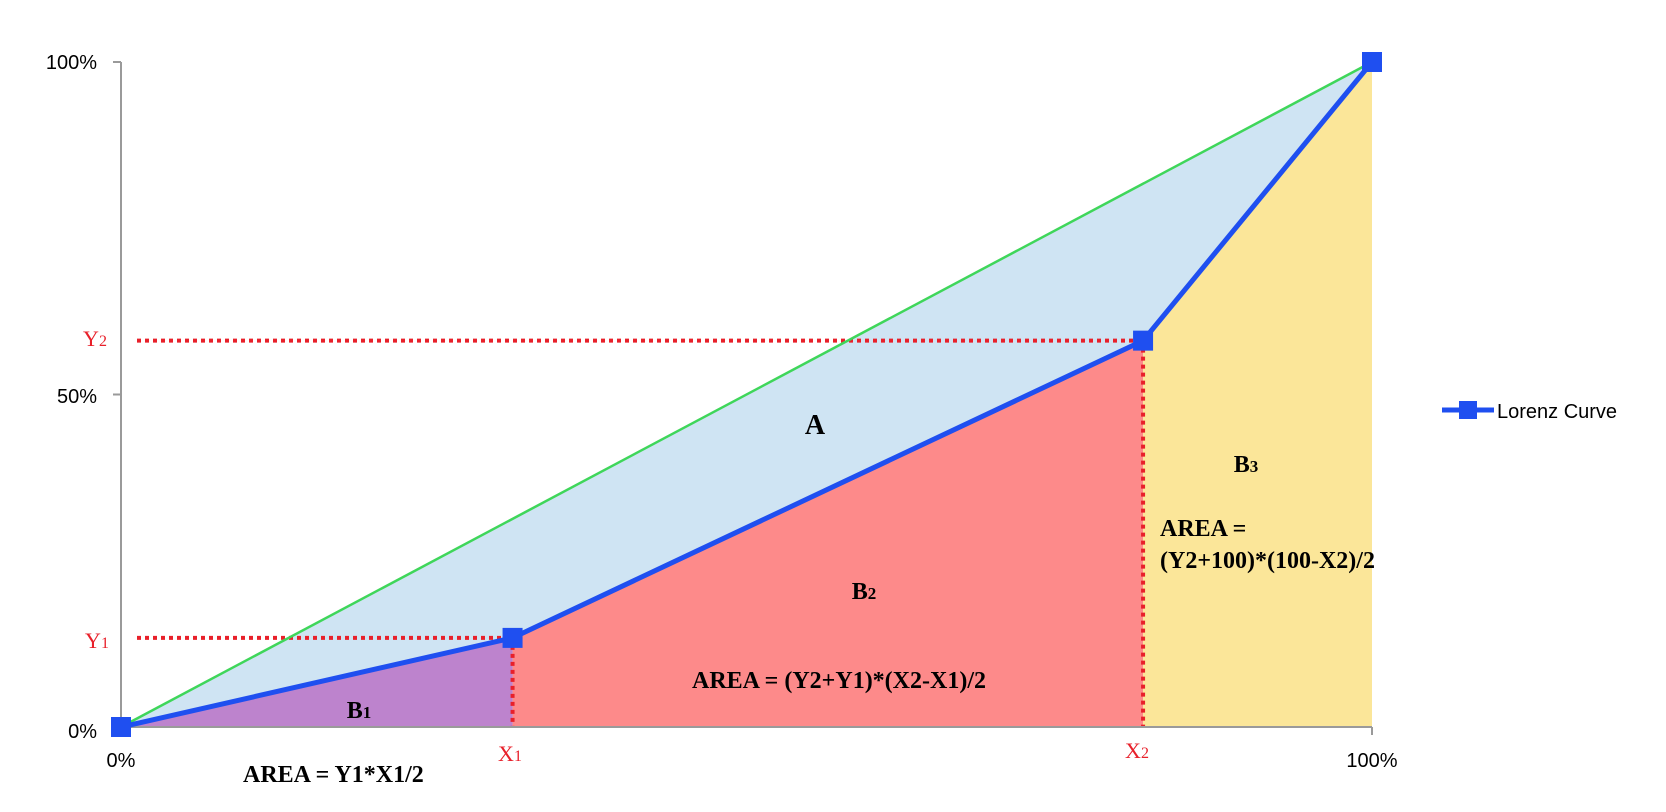 This screenshot has height=812, width=1666. I want to click on area-b2-formula: AREA = (Y2+Y1)*(X2-X1)/2, so click(839, 681).